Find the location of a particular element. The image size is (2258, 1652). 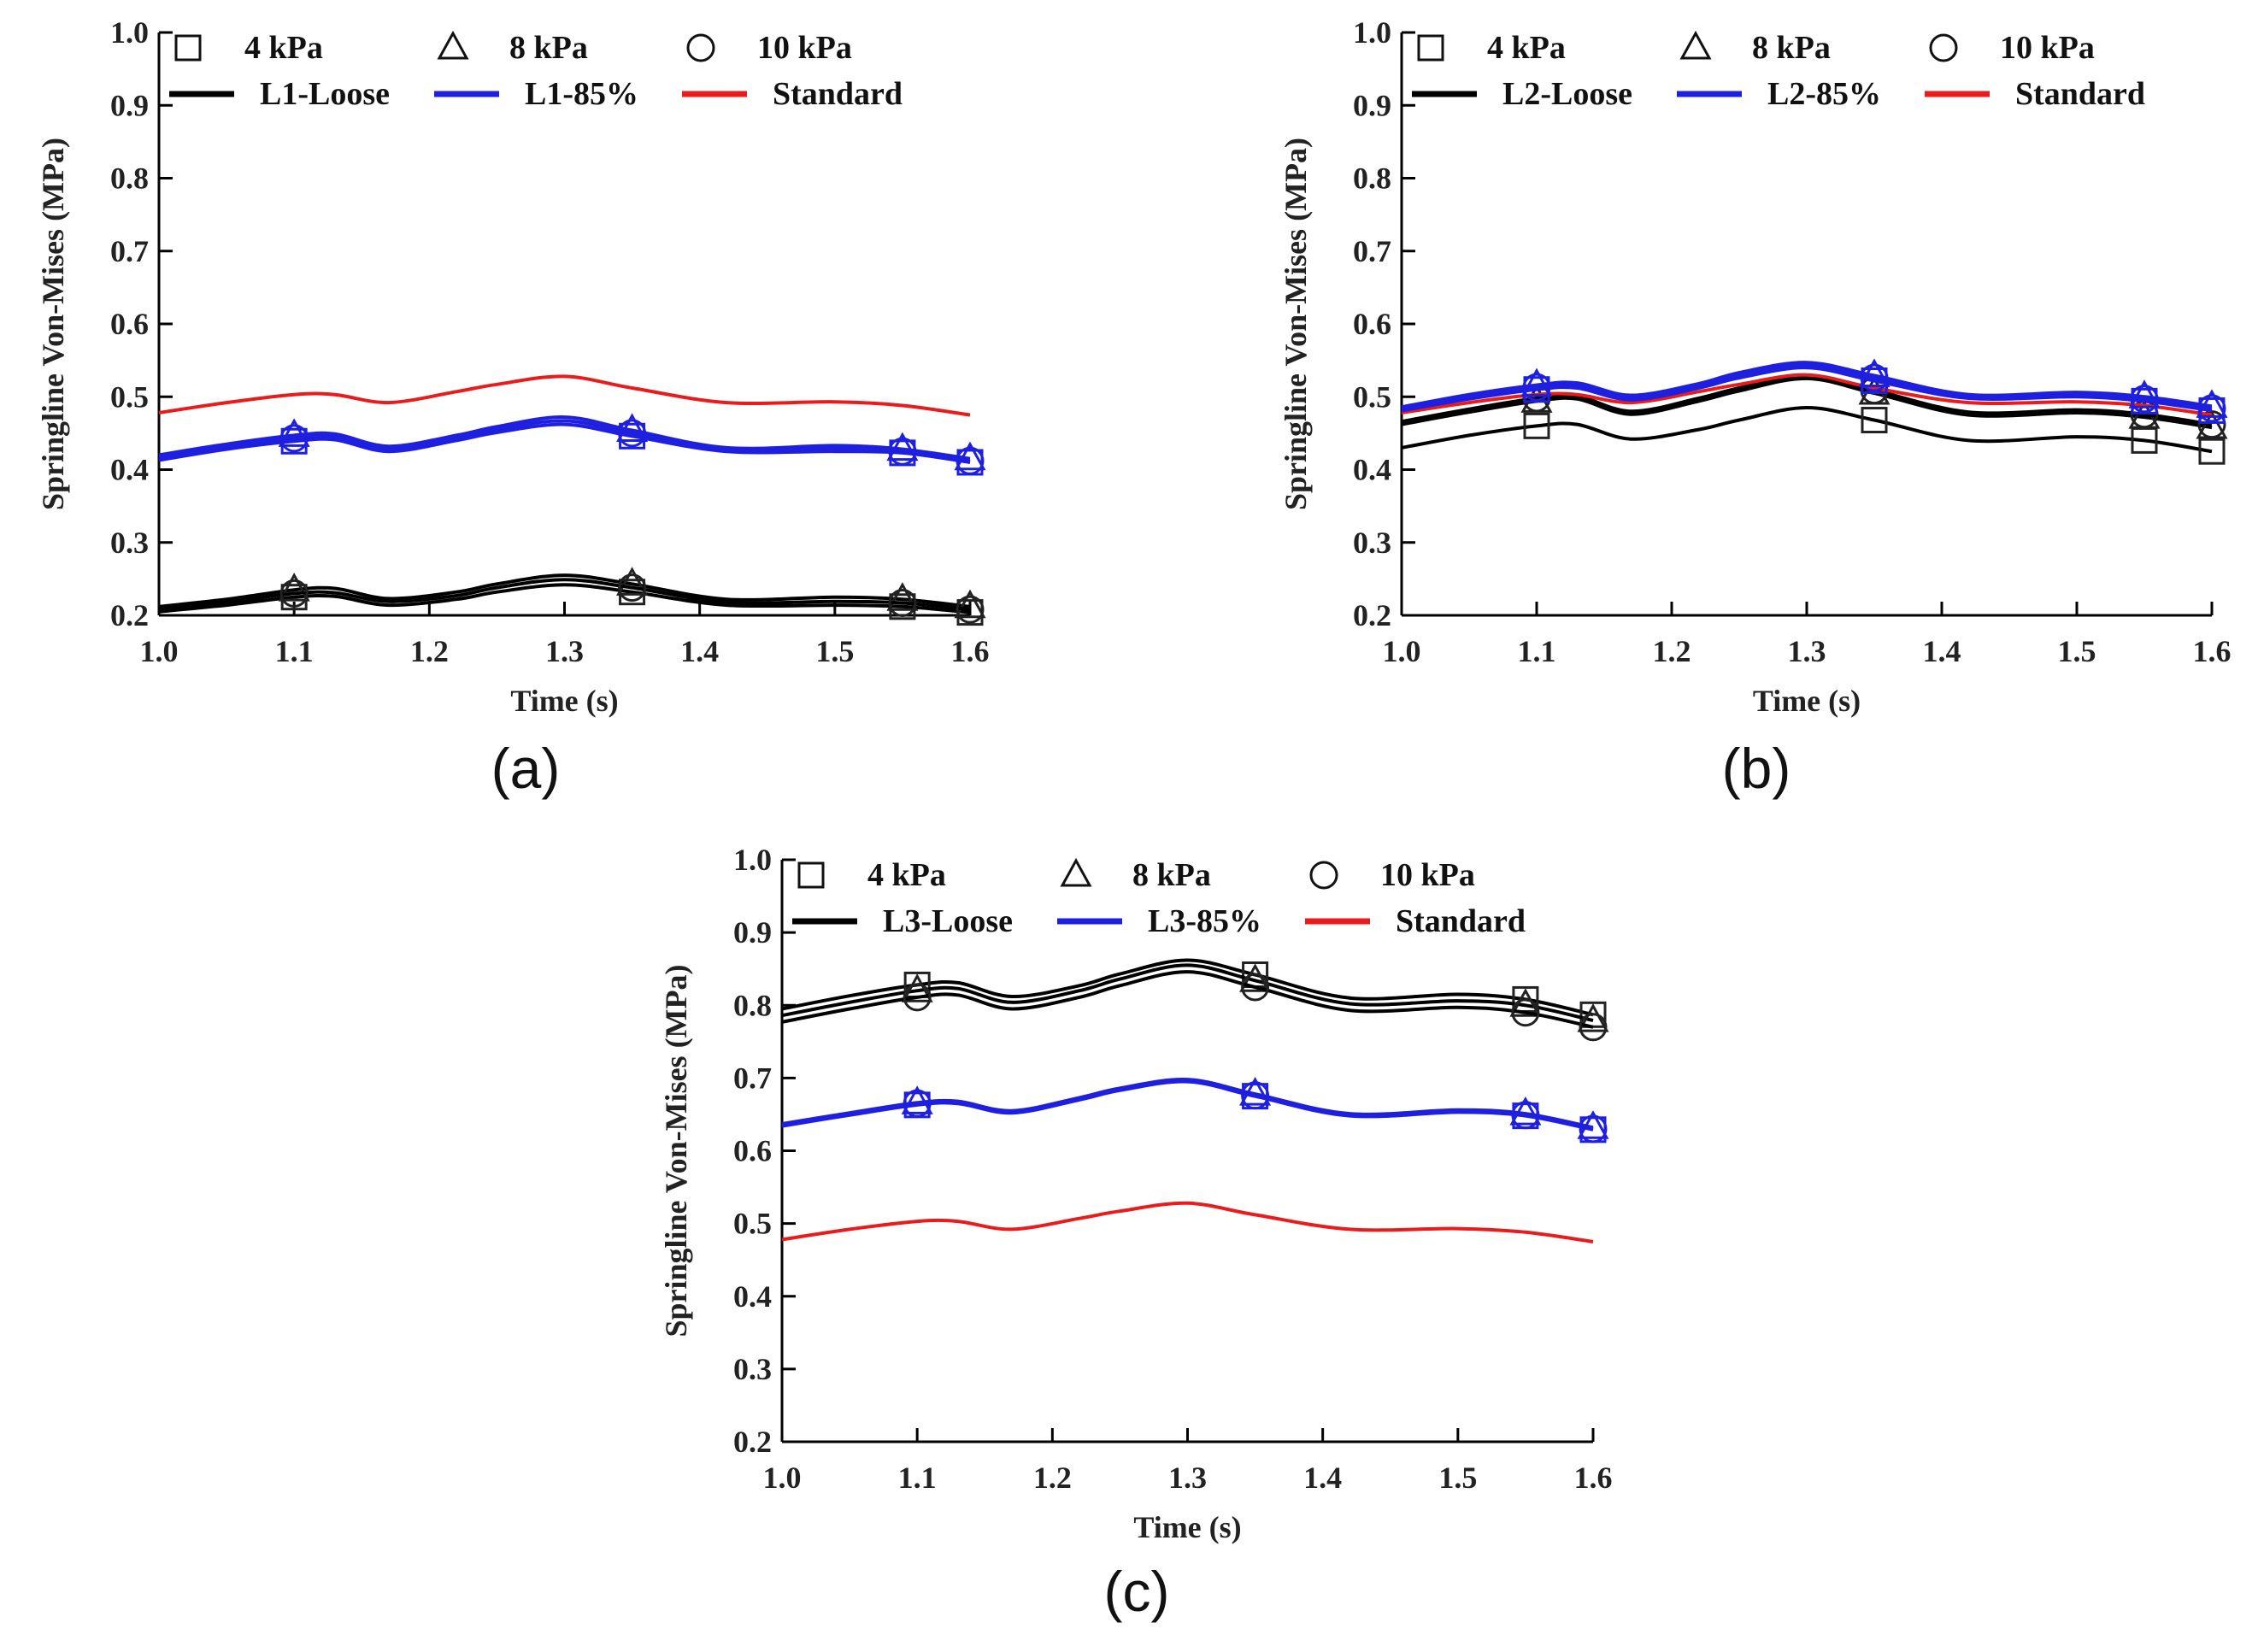

legend-marker-circle is located at coordinates (700, 47).